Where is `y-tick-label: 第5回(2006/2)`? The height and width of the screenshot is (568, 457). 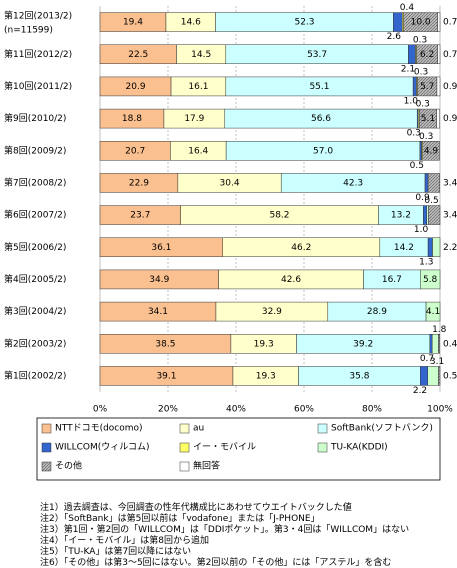 y-tick-label: 第5回(2006/2) is located at coordinates (35, 247).